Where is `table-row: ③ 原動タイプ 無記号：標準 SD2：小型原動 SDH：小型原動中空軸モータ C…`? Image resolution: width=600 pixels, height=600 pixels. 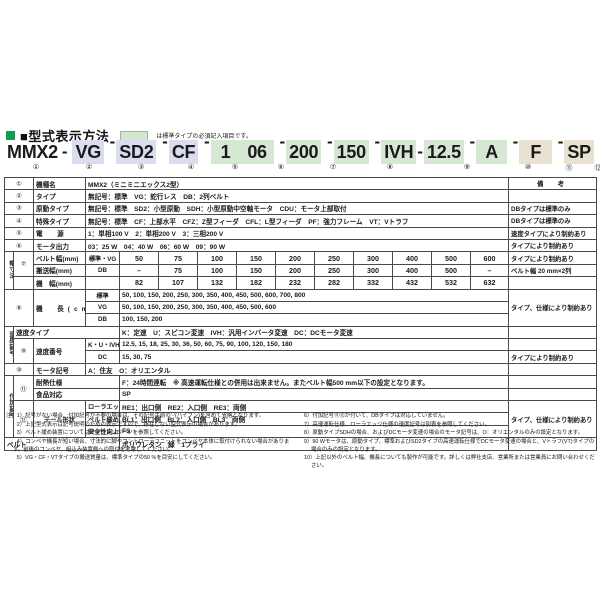 table-row: ③ 原動タイプ 無記号：標準 SD2：小型原動 SDH：小型原動中空軸モータ C… is located at coordinates (301, 208).